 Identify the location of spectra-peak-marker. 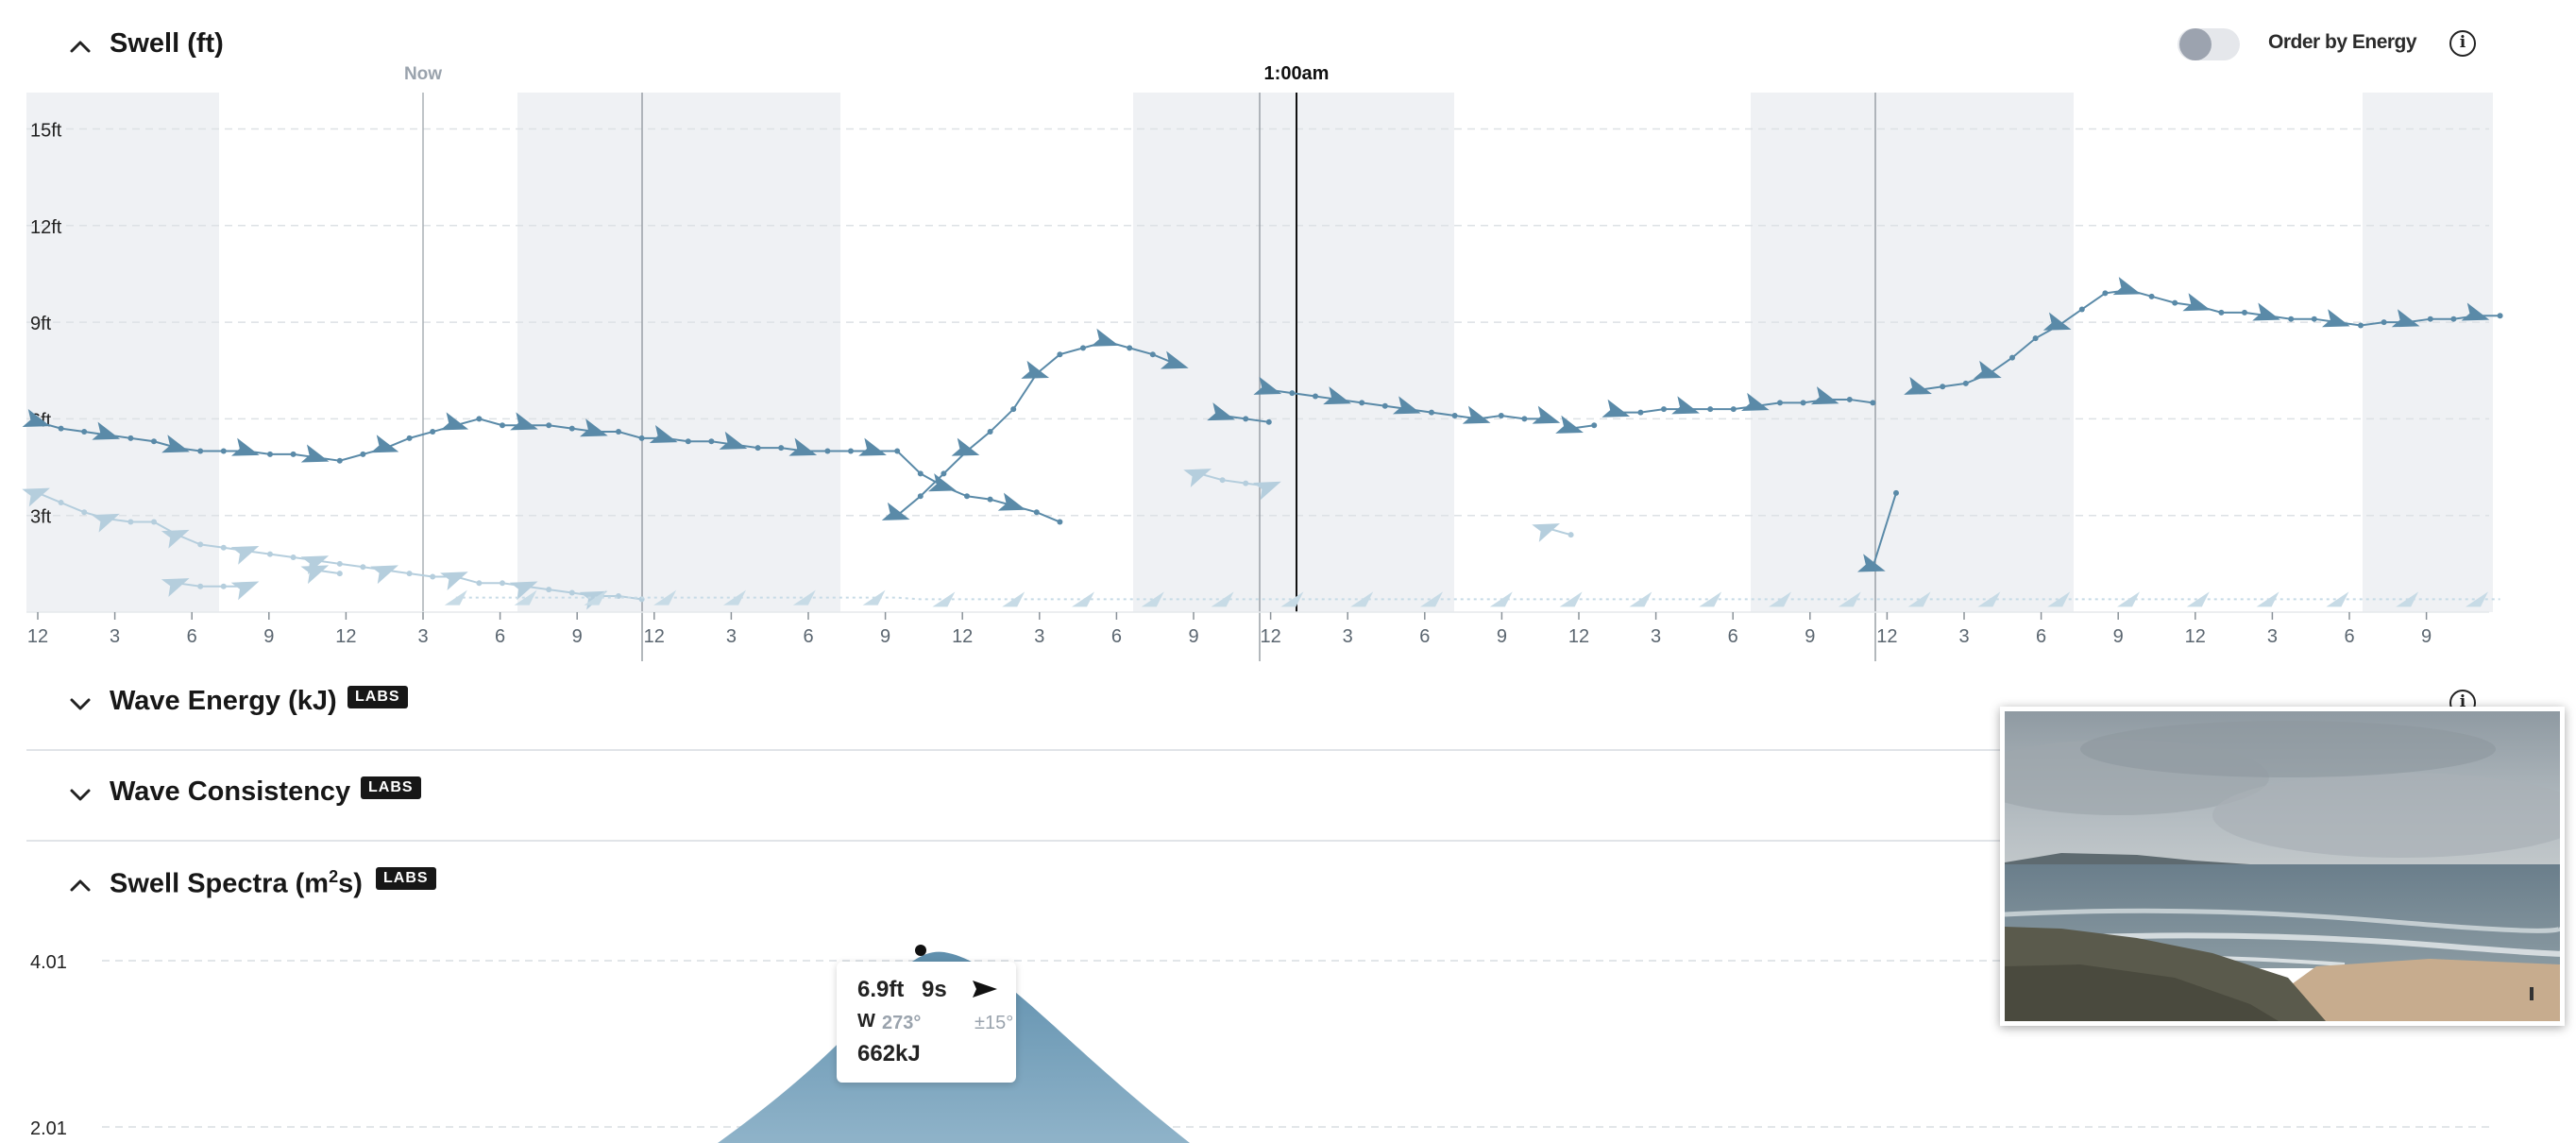
(920, 950).